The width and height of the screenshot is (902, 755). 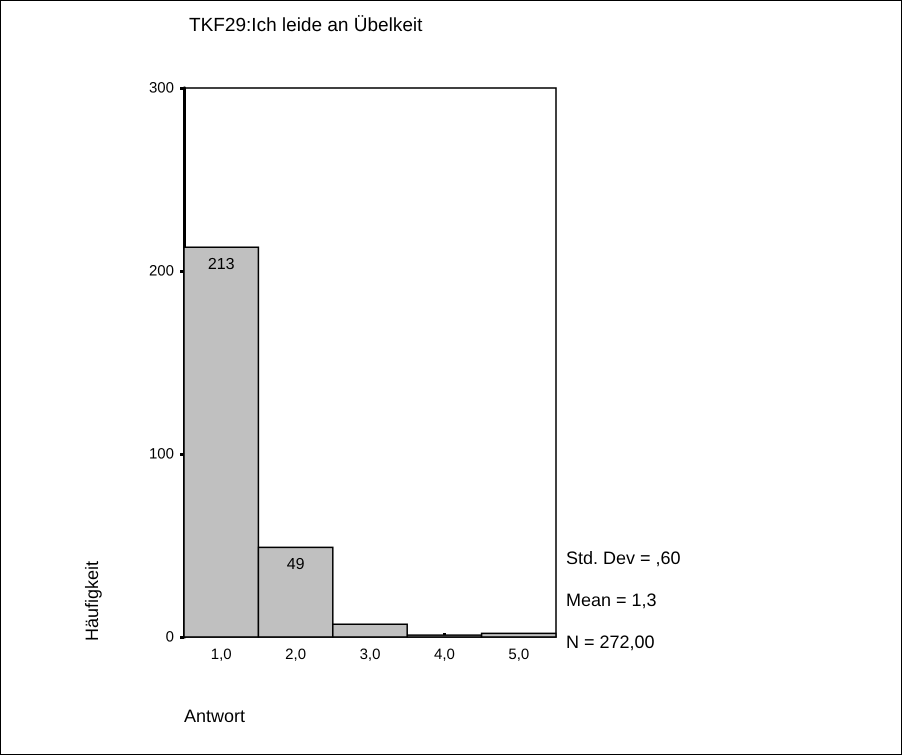 What do you see at coordinates (215, 716) in the screenshot?
I see `x-axis-title: Antwort` at bounding box center [215, 716].